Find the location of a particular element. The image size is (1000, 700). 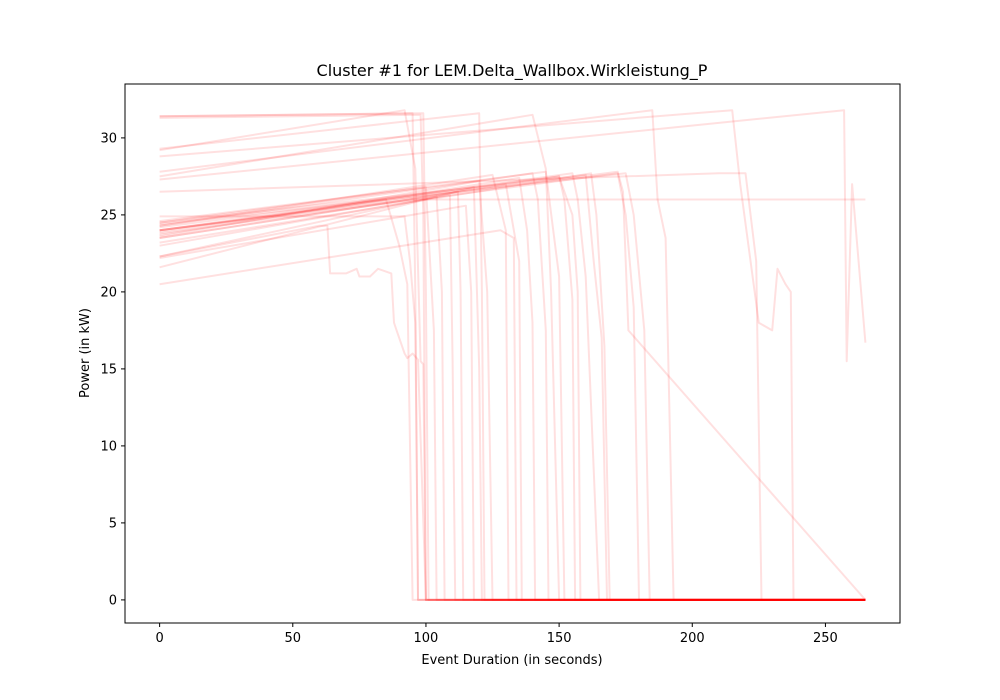

x-tick-label: 0 is located at coordinates (159, 638).